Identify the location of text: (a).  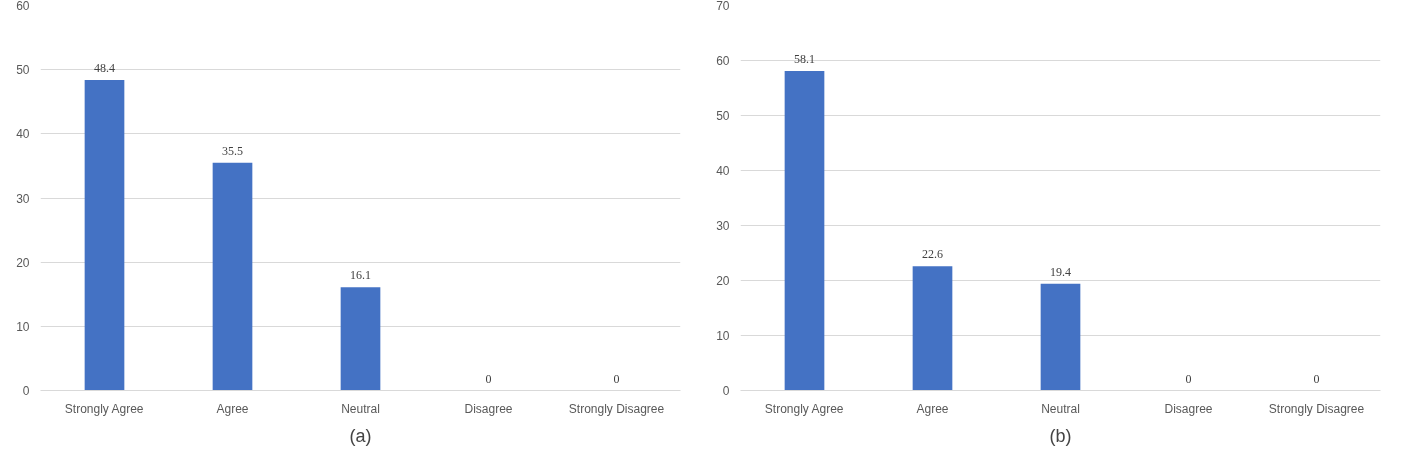
(360, 435).